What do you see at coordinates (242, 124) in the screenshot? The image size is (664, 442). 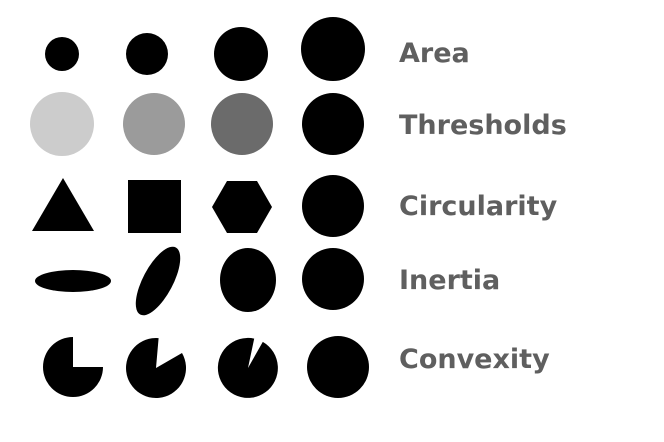 I see `dark-gray-circle-icon` at bounding box center [242, 124].